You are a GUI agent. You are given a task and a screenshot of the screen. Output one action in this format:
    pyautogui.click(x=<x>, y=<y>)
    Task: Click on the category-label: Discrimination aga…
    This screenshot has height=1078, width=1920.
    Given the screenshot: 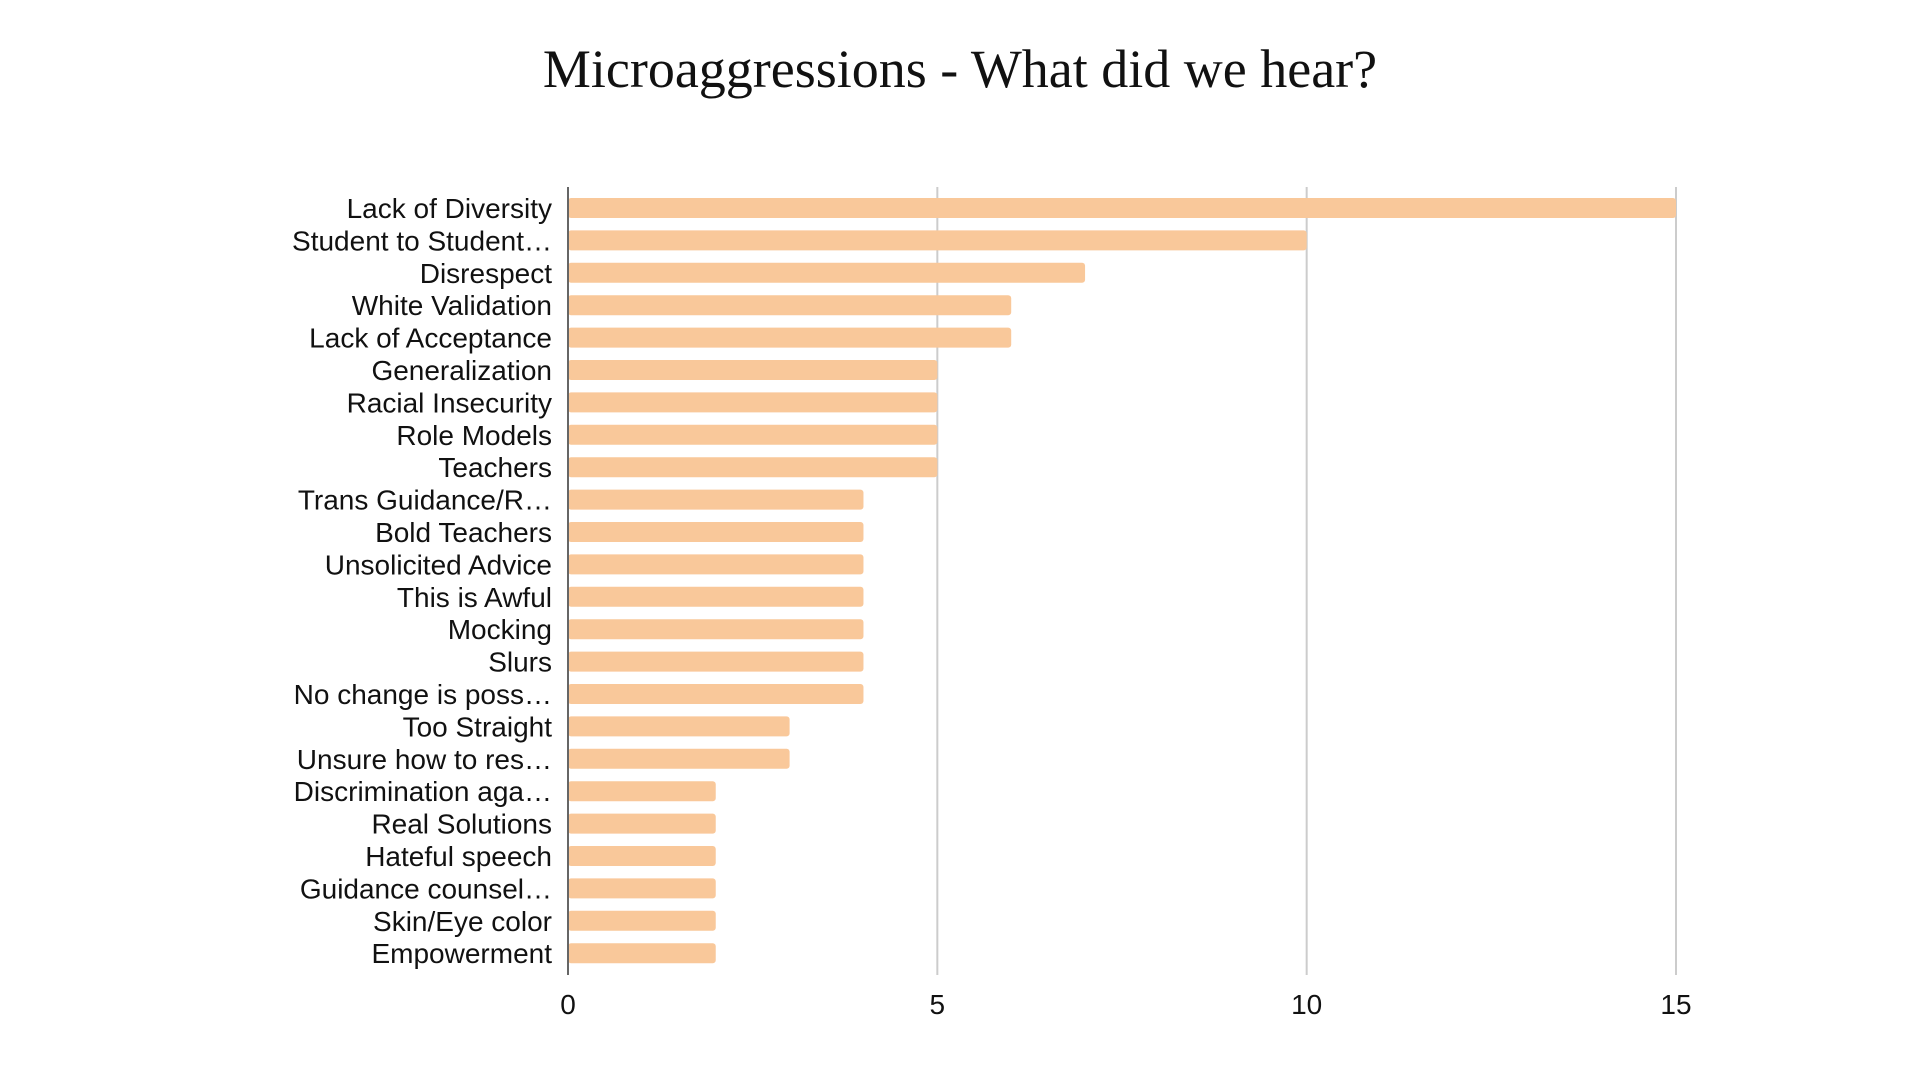 What is the action you would take?
    pyautogui.click(x=423, y=791)
    